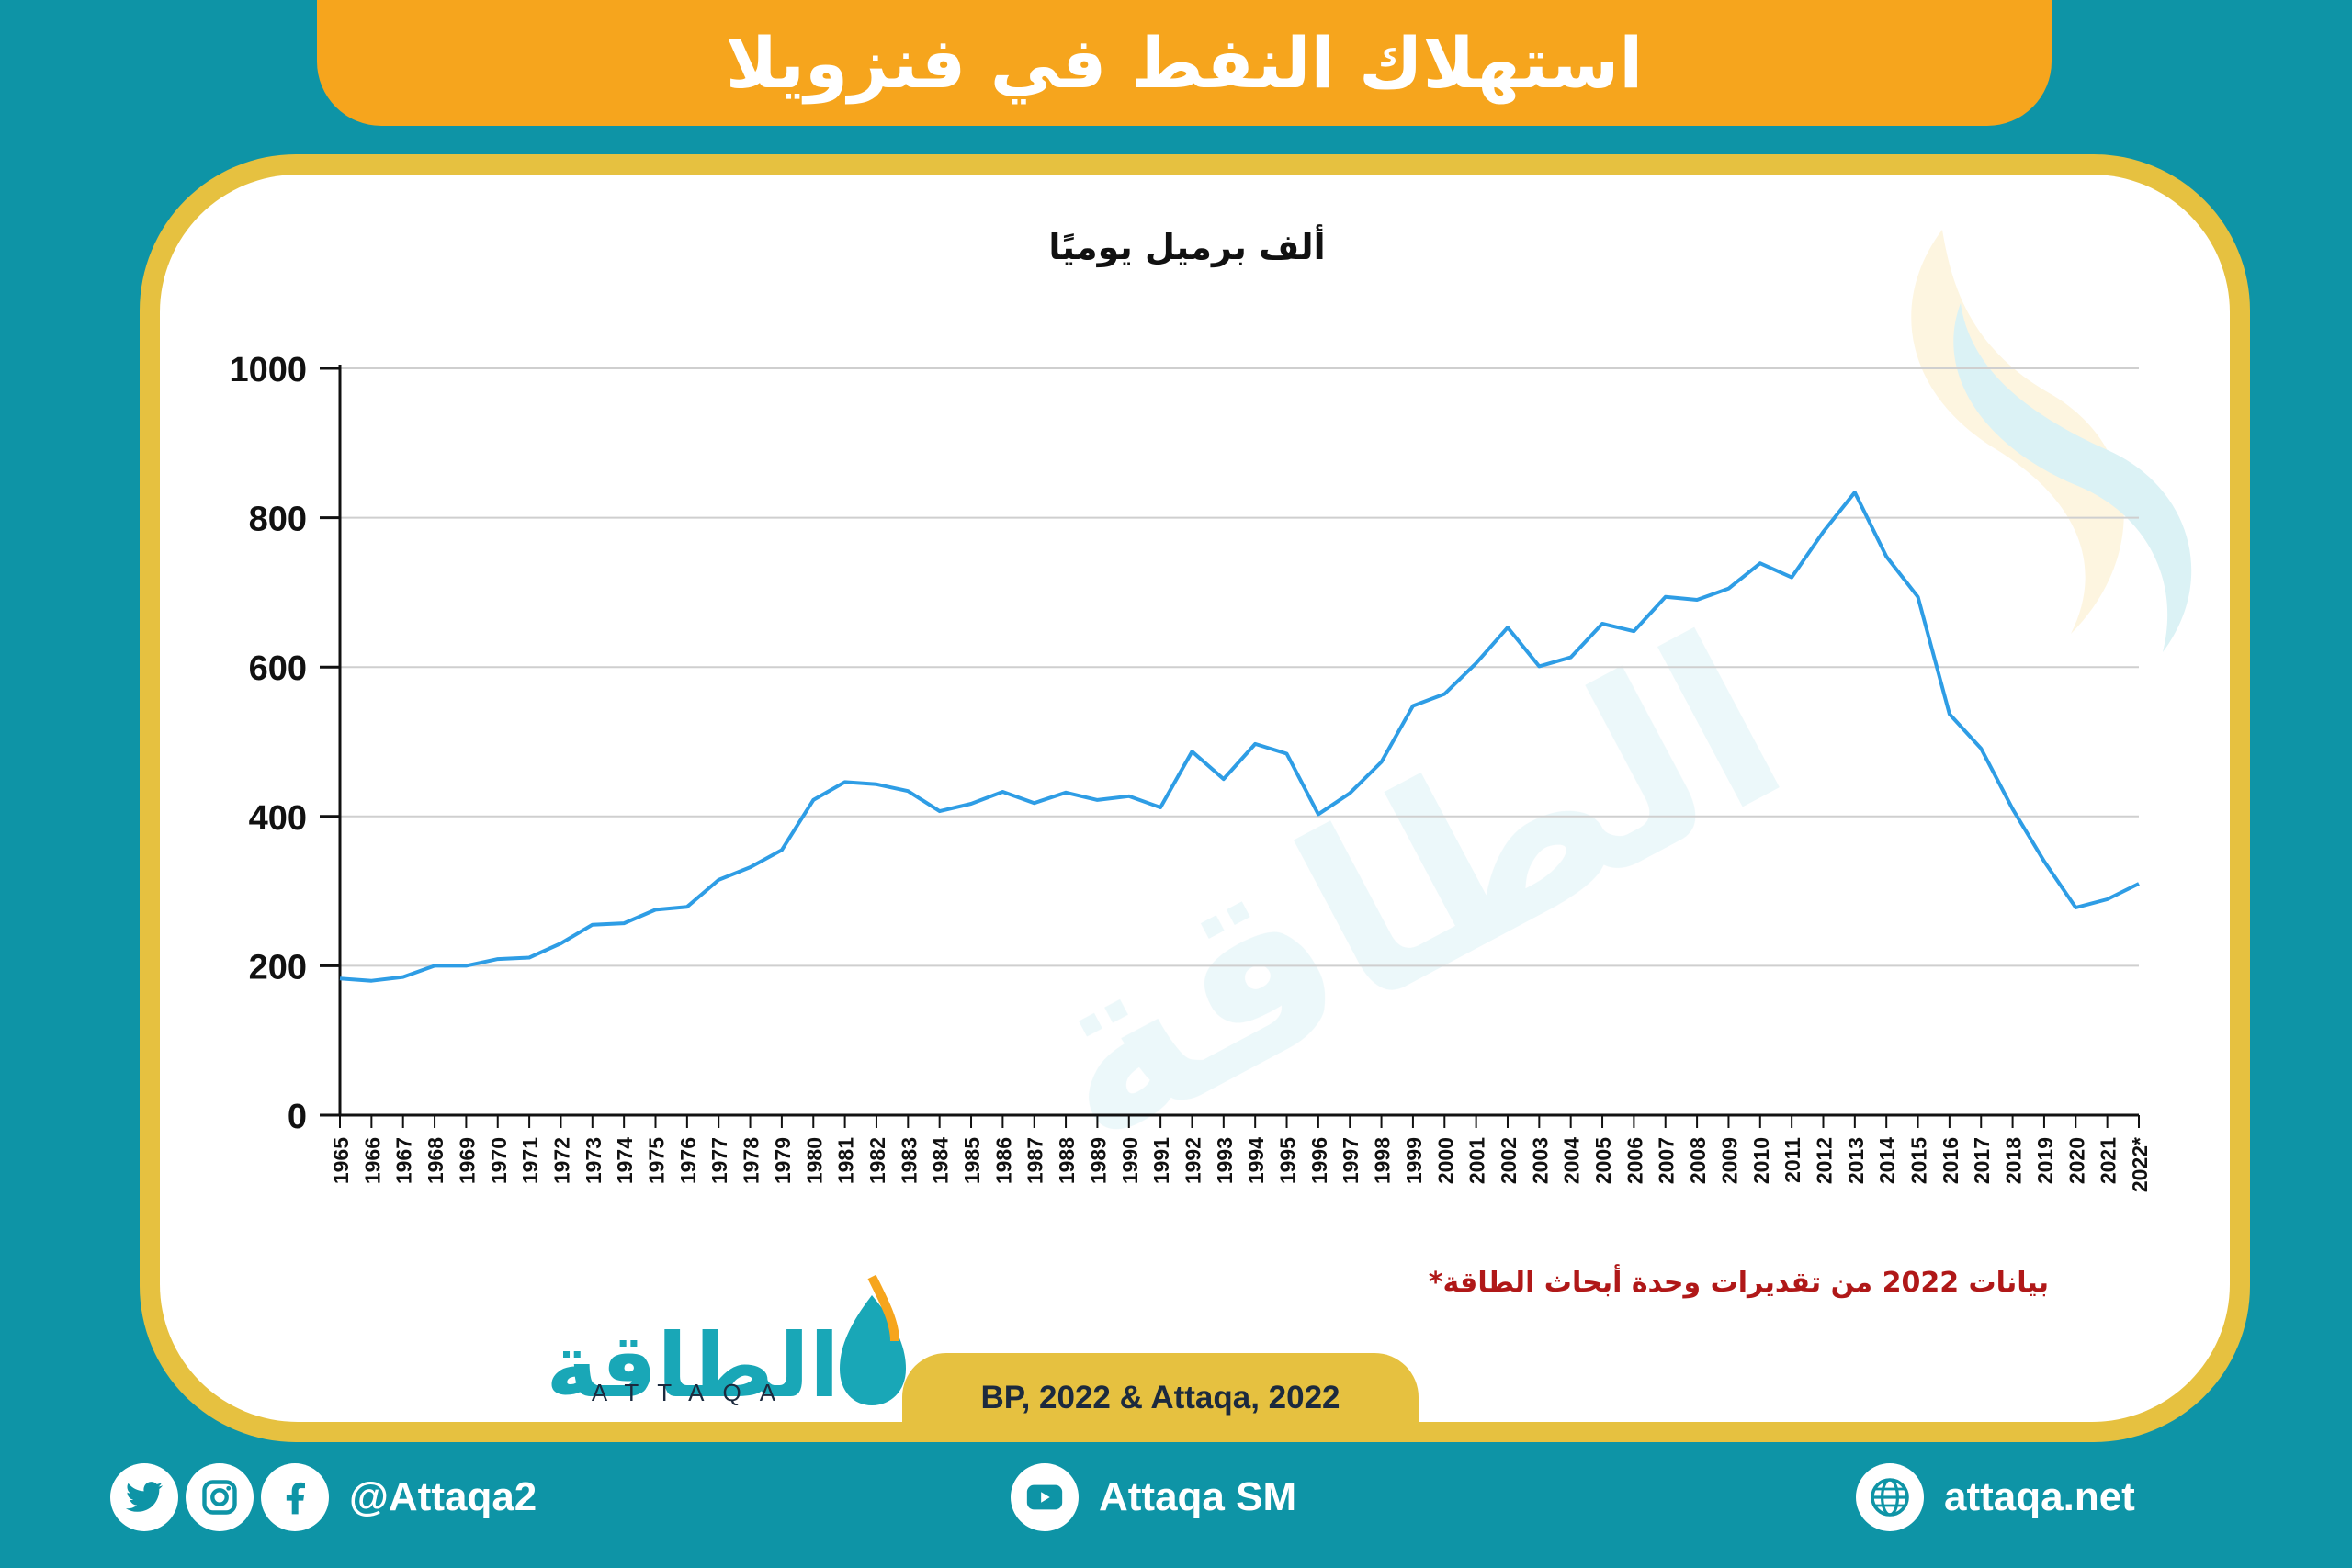 The image size is (2352, 1568). Describe the element at coordinates (2076, 1160) in the screenshot. I see `x-tick-label: 2020` at that location.